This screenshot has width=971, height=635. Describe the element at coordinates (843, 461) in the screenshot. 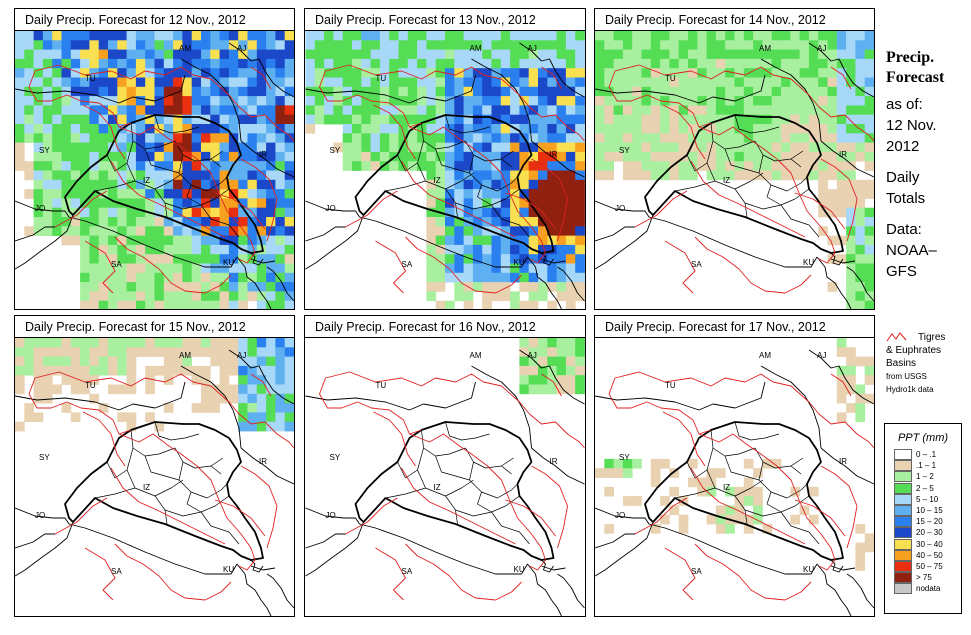

I see `country-label-ir: IR` at that location.